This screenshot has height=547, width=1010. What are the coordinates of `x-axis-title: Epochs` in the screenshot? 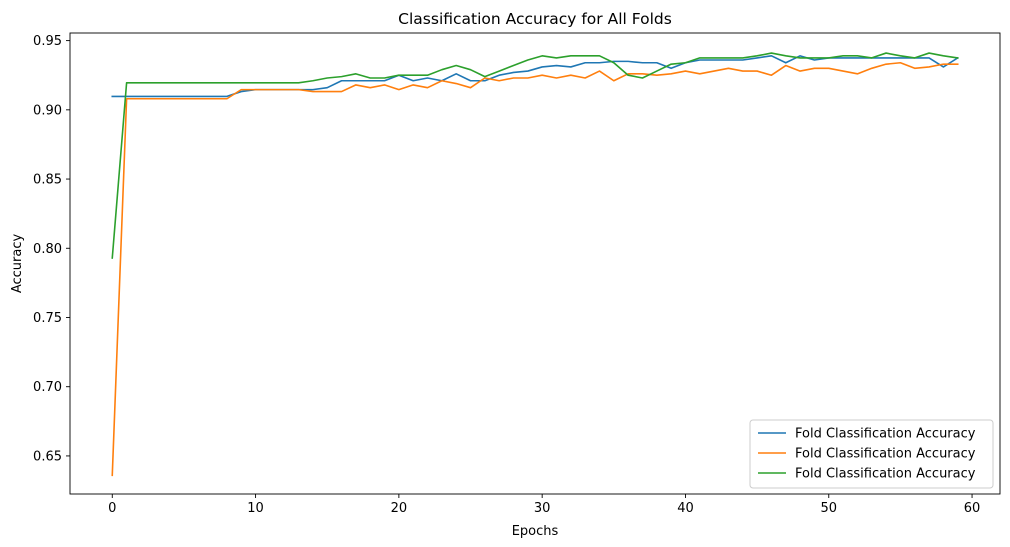 It's located at (535, 531).